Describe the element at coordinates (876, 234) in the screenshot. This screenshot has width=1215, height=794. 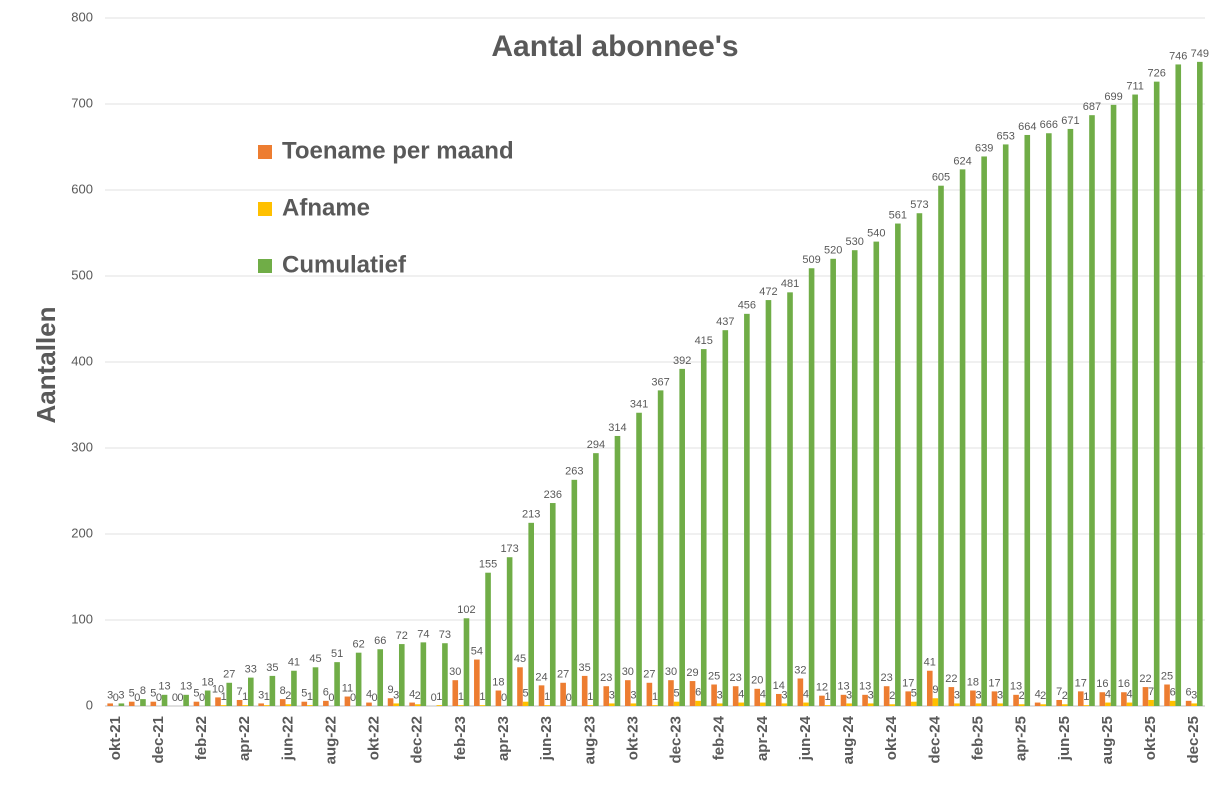
I see `data-label: 540` at that location.